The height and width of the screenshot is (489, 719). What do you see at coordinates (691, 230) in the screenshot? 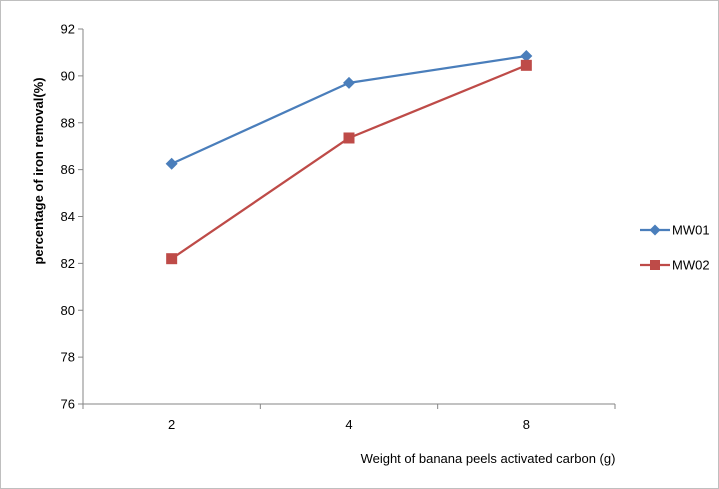
I see `legend-label-mw01: MW01` at bounding box center [691, 230].